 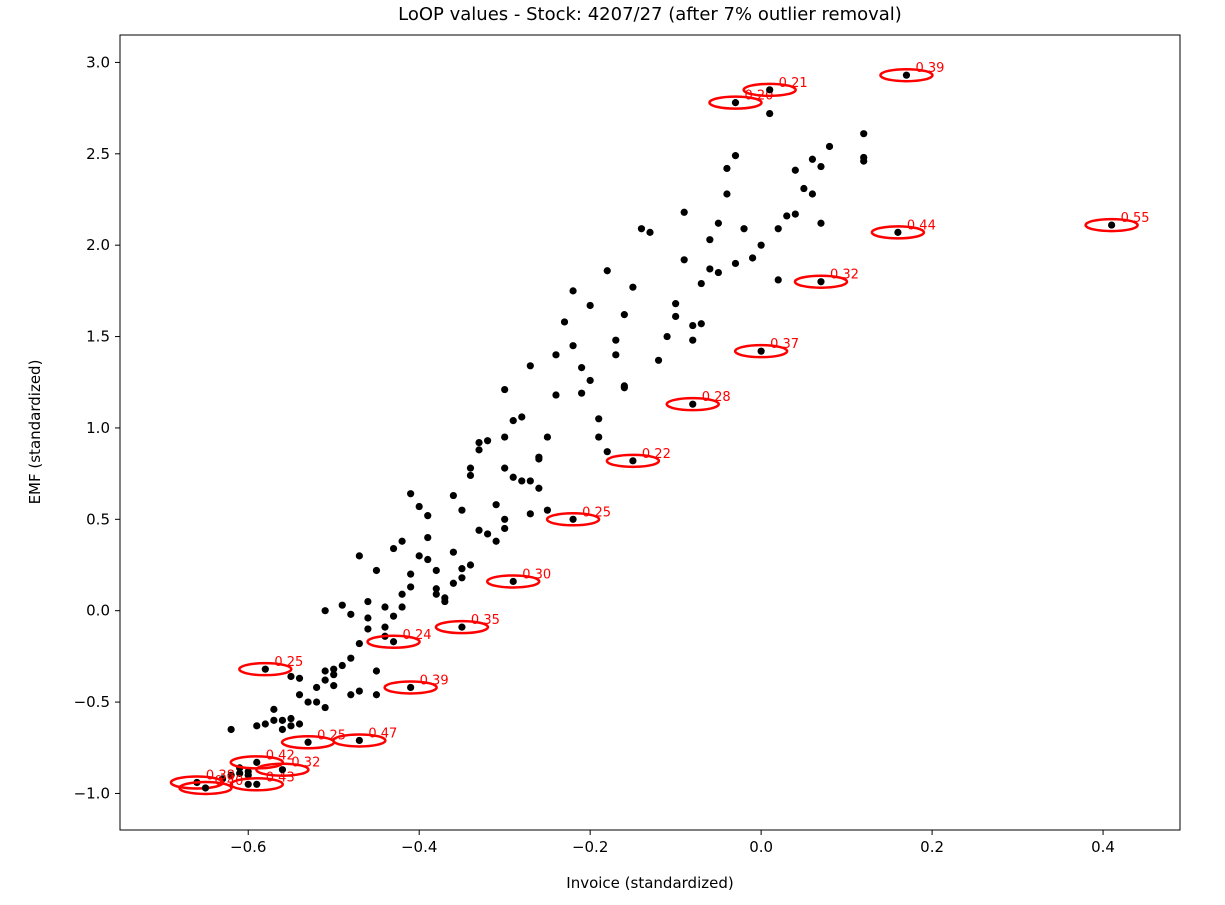 I want to click on loop-value-label: 0.21, so click(x=793, y=83).